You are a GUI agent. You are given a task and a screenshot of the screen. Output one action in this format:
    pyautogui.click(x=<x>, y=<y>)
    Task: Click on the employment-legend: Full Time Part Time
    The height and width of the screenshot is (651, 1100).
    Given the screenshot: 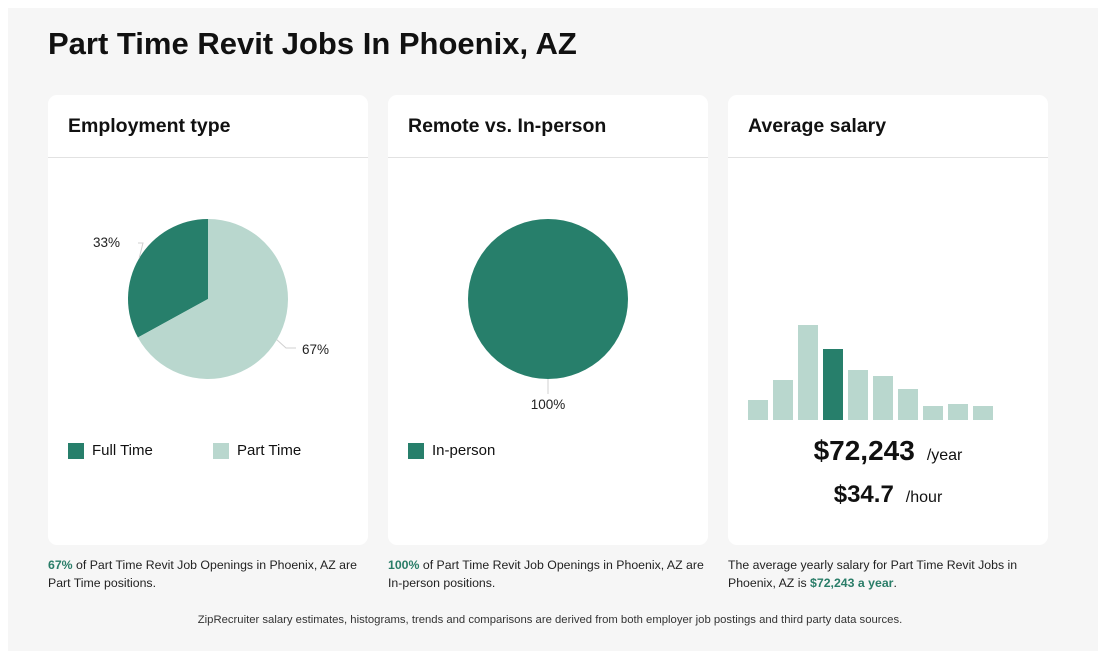 What is the action you would take?
    pyautogui.click(x=213, y=450)
    